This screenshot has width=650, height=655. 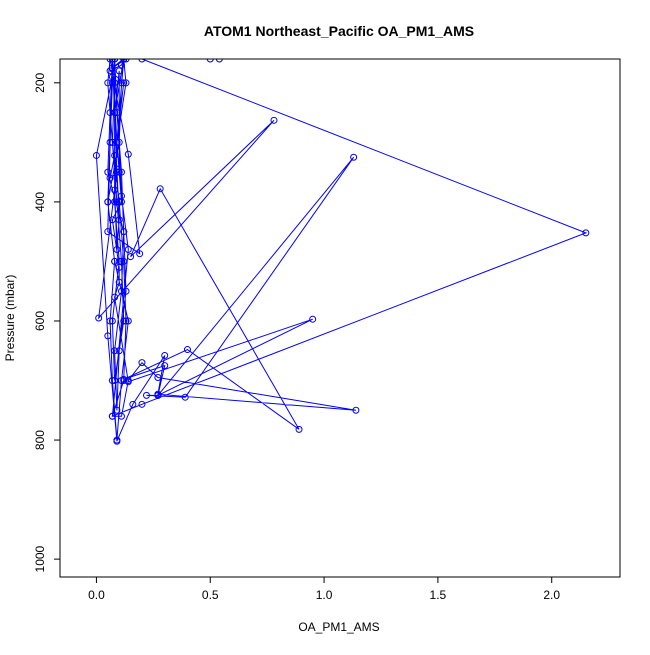 I want to click on x-tick-label: 2.0, so click(x=551, y=595).